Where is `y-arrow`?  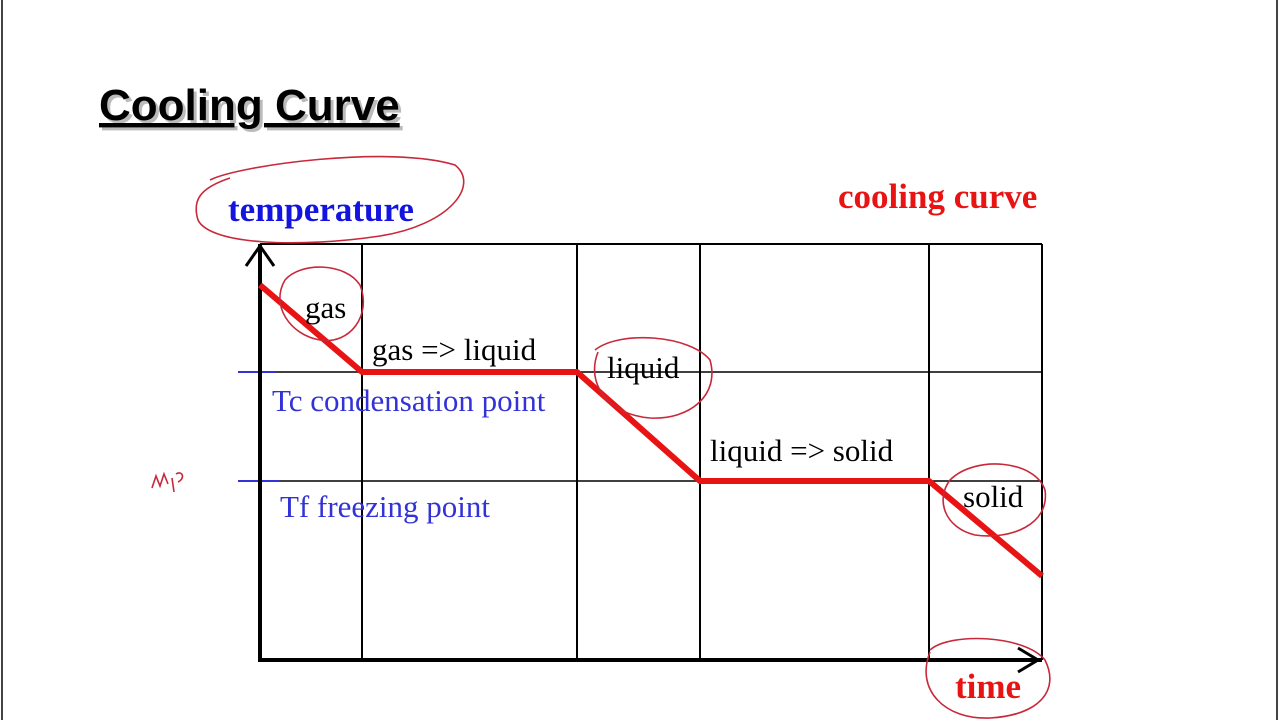 y-arrow is located at coordinates (260, 255).